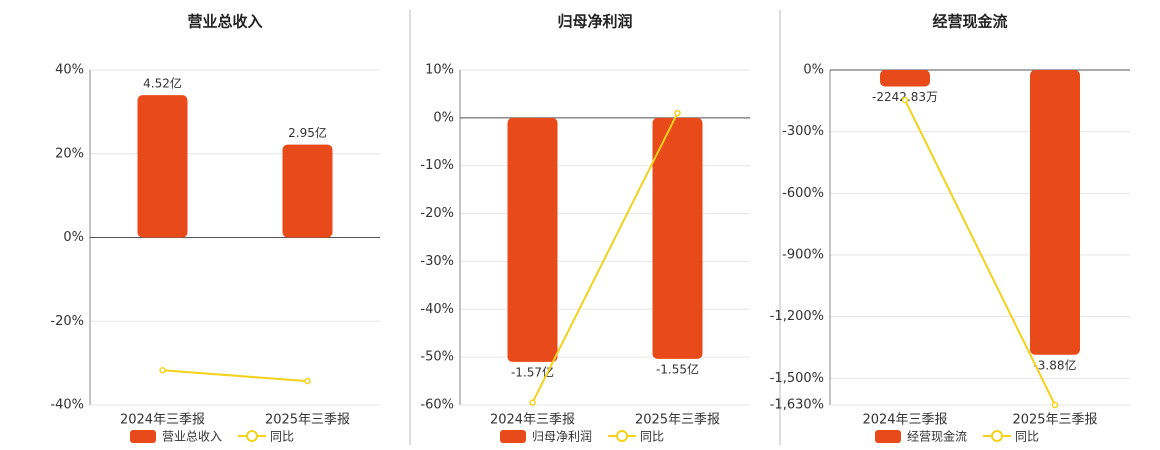  I want to click on y-tick-label: -1,630%, so click(797, 405).